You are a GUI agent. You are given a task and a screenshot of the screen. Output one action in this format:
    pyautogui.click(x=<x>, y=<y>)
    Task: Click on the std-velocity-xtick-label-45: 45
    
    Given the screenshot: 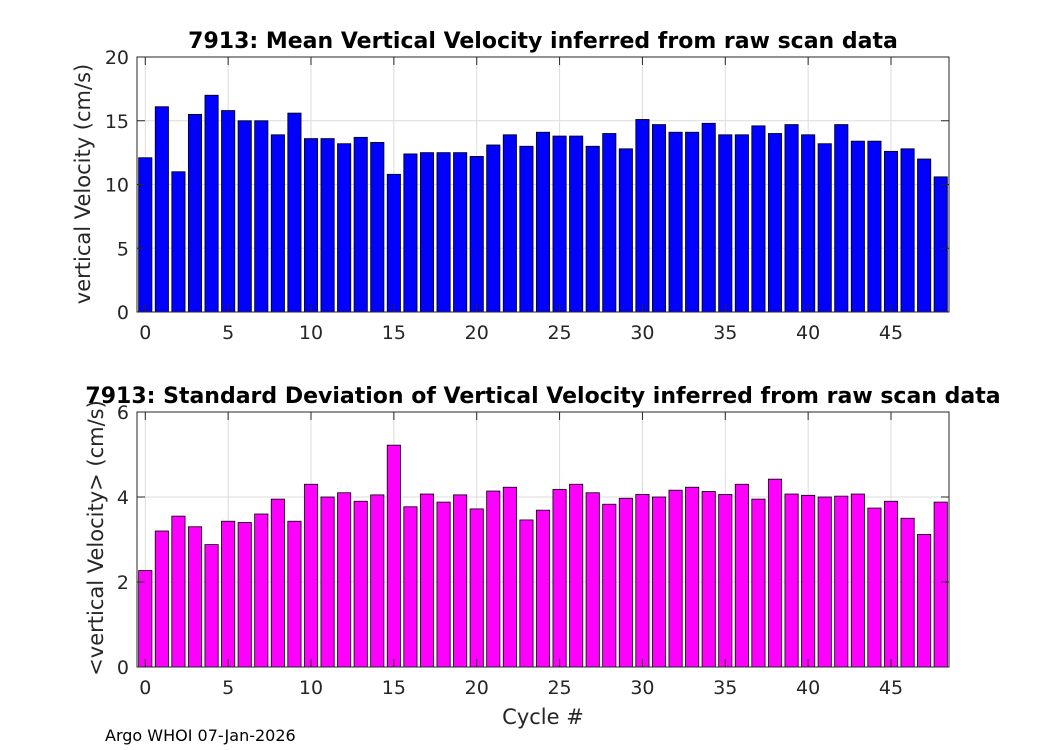 What is the action you would take?
    pyautogui.click(x=891, y=688)
    